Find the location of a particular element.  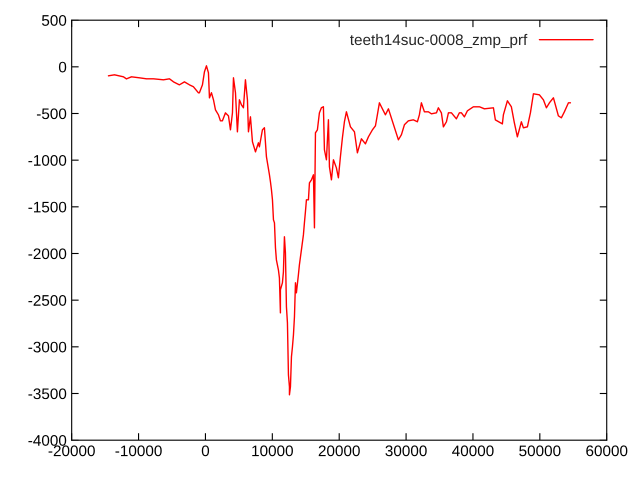

y-tick-label: -2500 is located at coordinates (47, 300).